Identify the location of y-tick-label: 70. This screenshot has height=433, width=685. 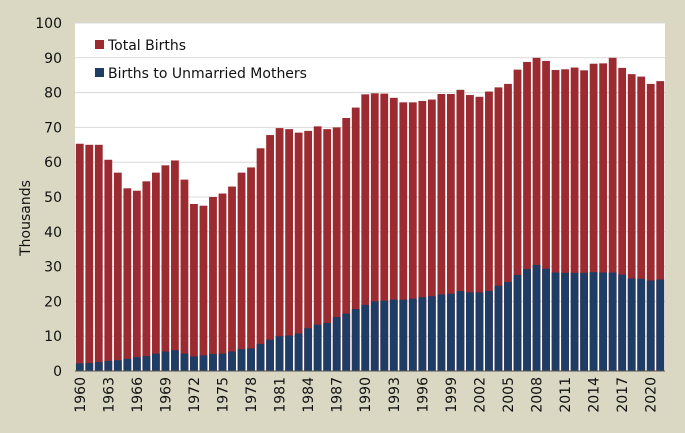
(53, 128).